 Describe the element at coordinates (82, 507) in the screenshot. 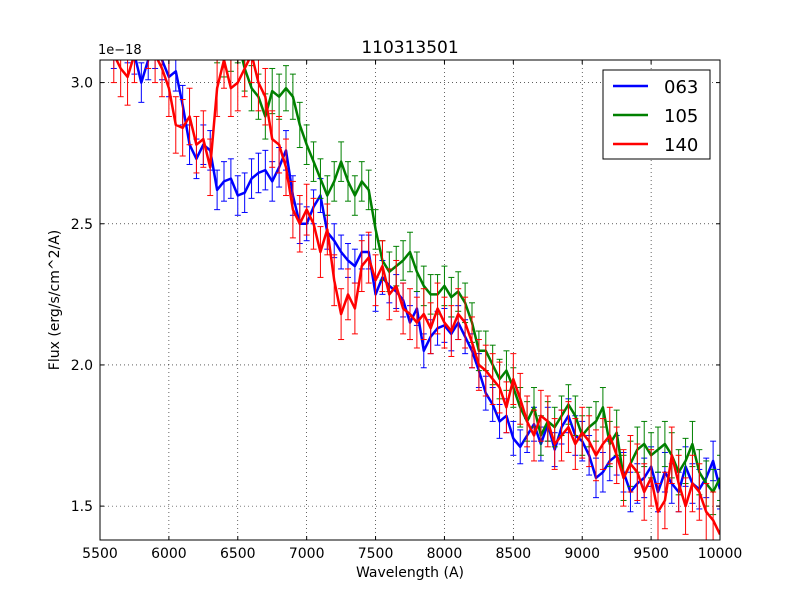

I see `y-tick-label: 1.5` at that location.